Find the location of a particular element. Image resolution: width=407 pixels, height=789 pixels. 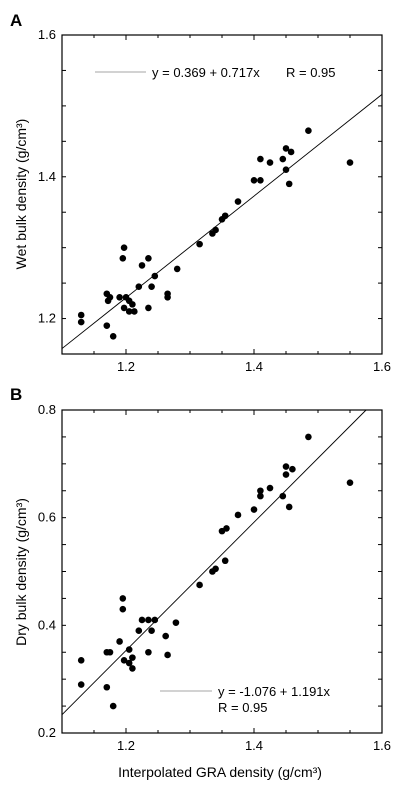

panel-label-b: B is located at coordinates (16, 394).